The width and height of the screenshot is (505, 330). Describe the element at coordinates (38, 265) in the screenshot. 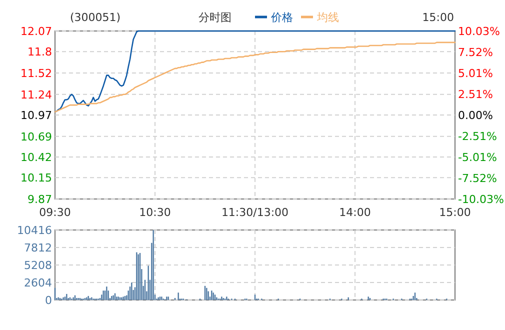

I see `y-tick-label: 5208` at that location.